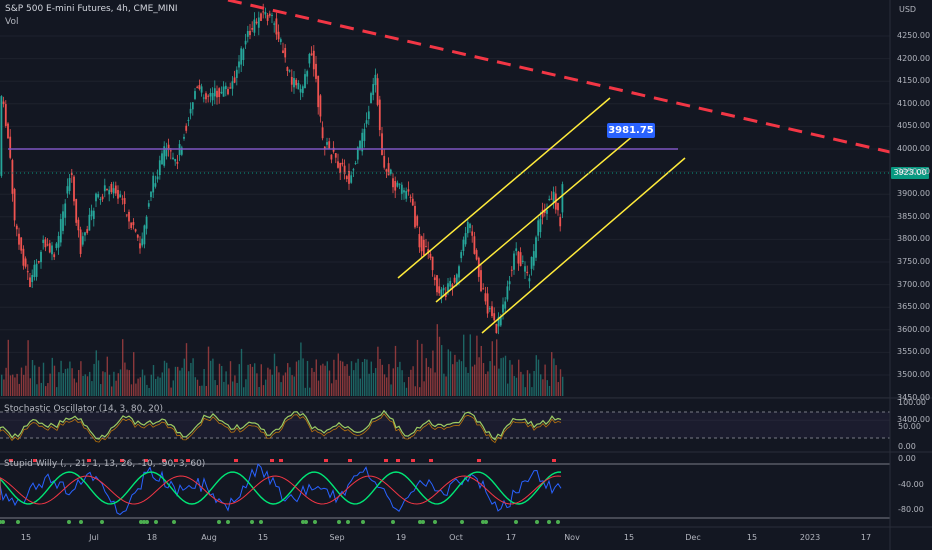  Describe the element at coordinates (631, 130) in the screenshot. I see `level-price-label: 3981.75` at that location.